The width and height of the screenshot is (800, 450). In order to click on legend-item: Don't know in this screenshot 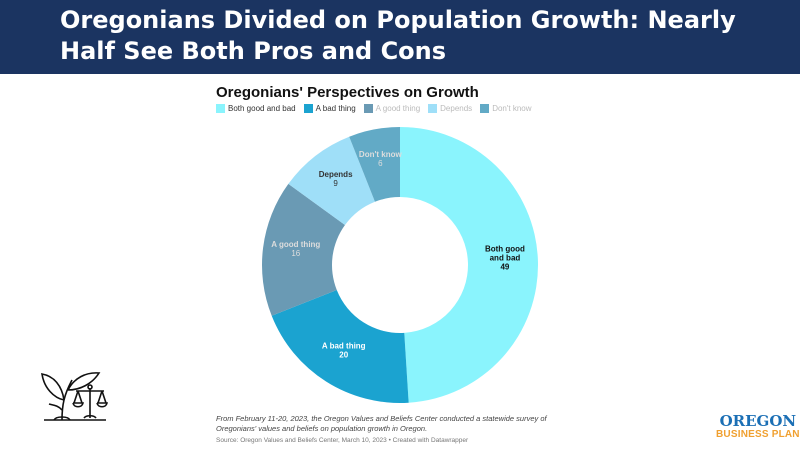, I will do `click(506, 108)`.